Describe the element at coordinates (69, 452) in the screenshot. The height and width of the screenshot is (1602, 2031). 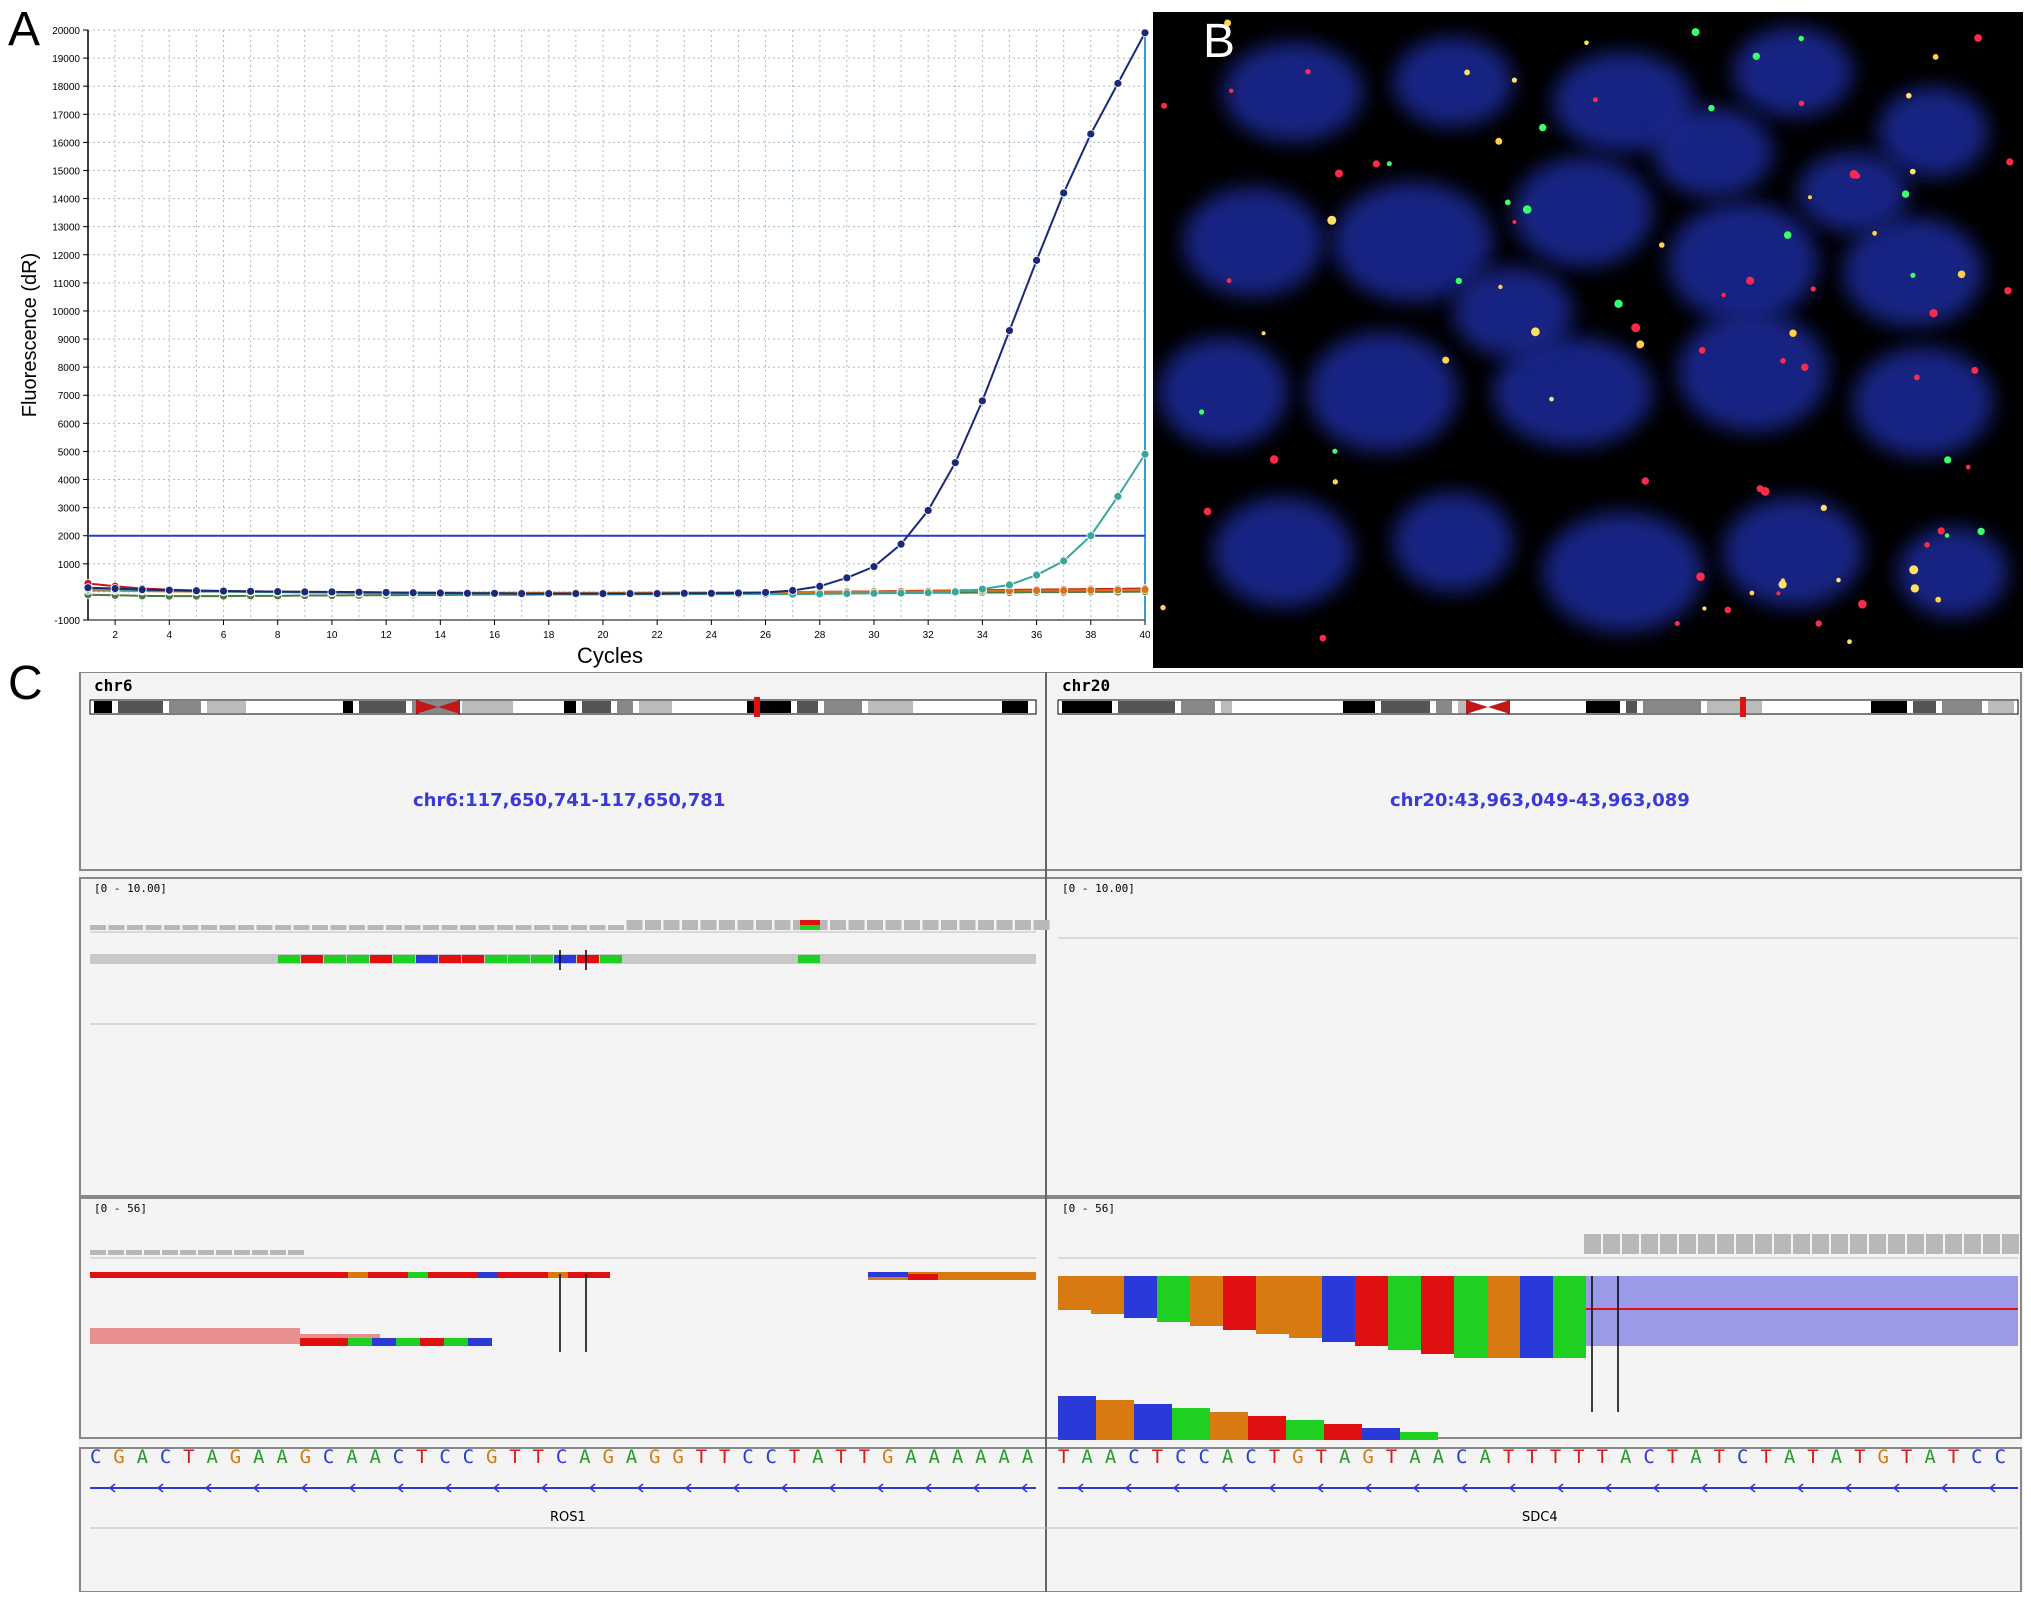
I see `y-tick-label: 5000` at that location.